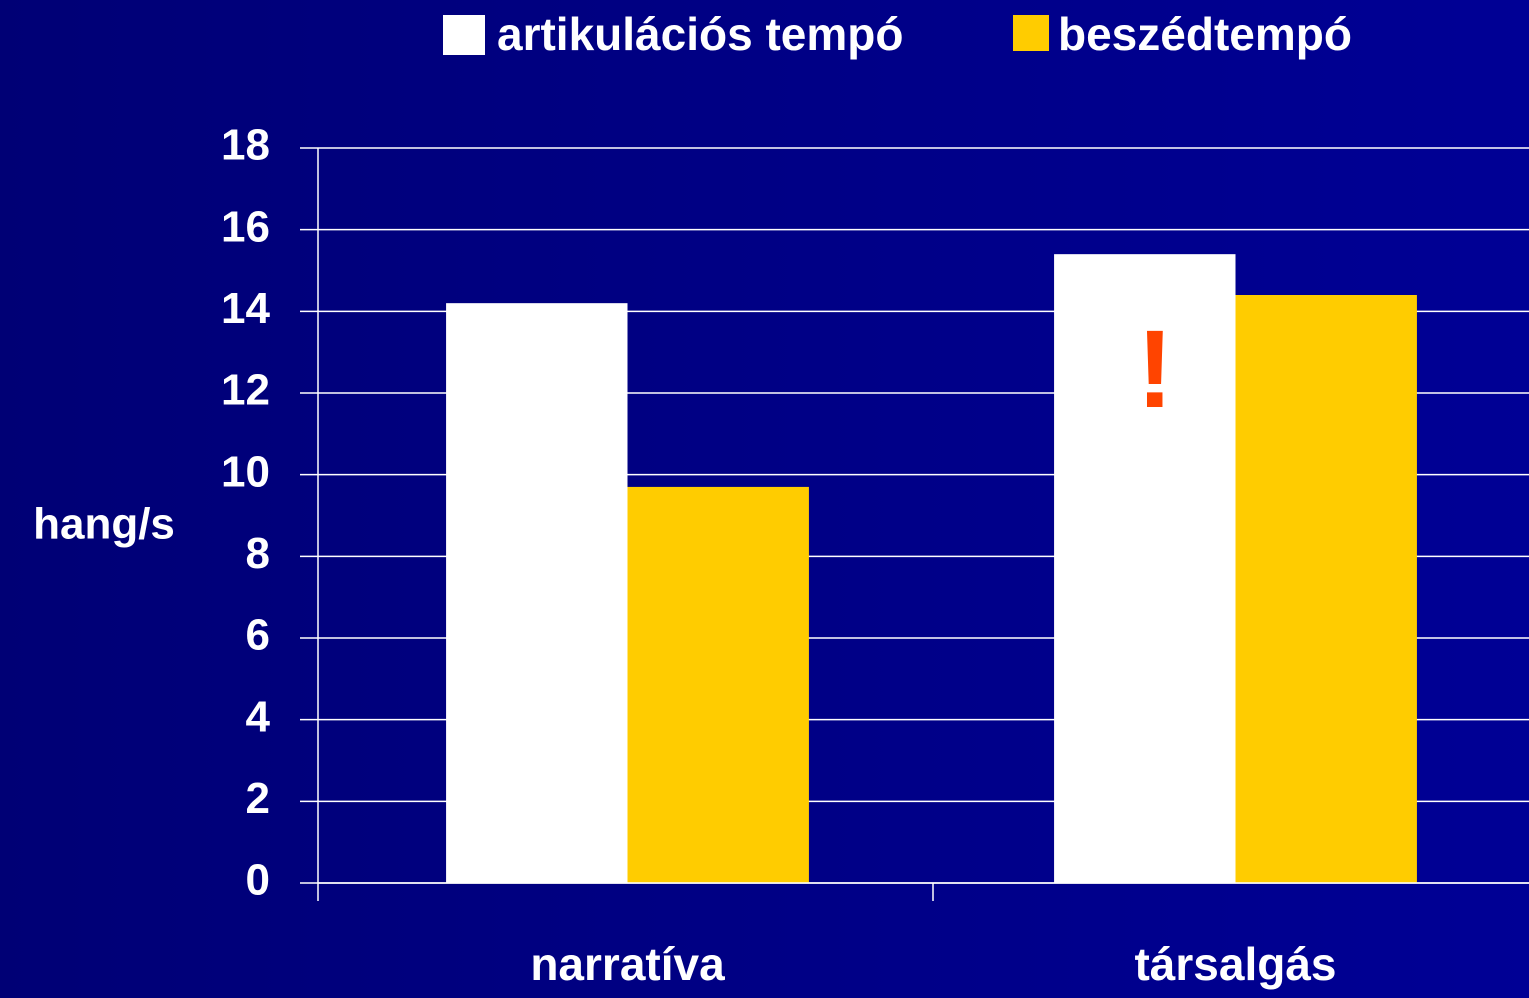 Image resolution: width=1529 pixels, height=998 pixels. What do you see at coordinates (1235, 964) in the screenshot?
I see `x-tick-label: társalgás` at bounding box center [1235, 964].